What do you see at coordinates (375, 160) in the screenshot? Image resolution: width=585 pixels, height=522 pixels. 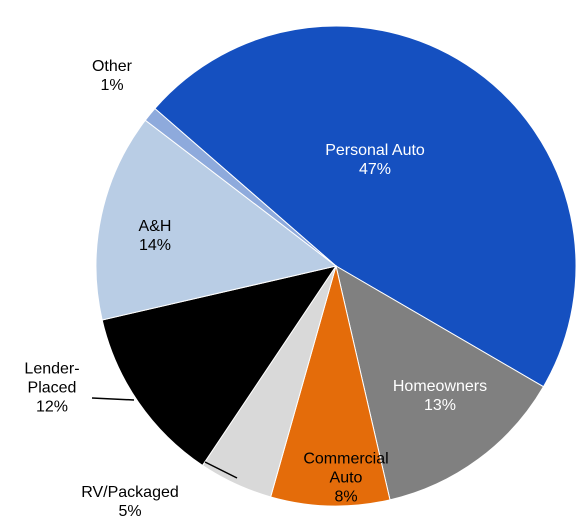 I see `slice-label: Personal Auto 47%` at bounding box center [375, 160].